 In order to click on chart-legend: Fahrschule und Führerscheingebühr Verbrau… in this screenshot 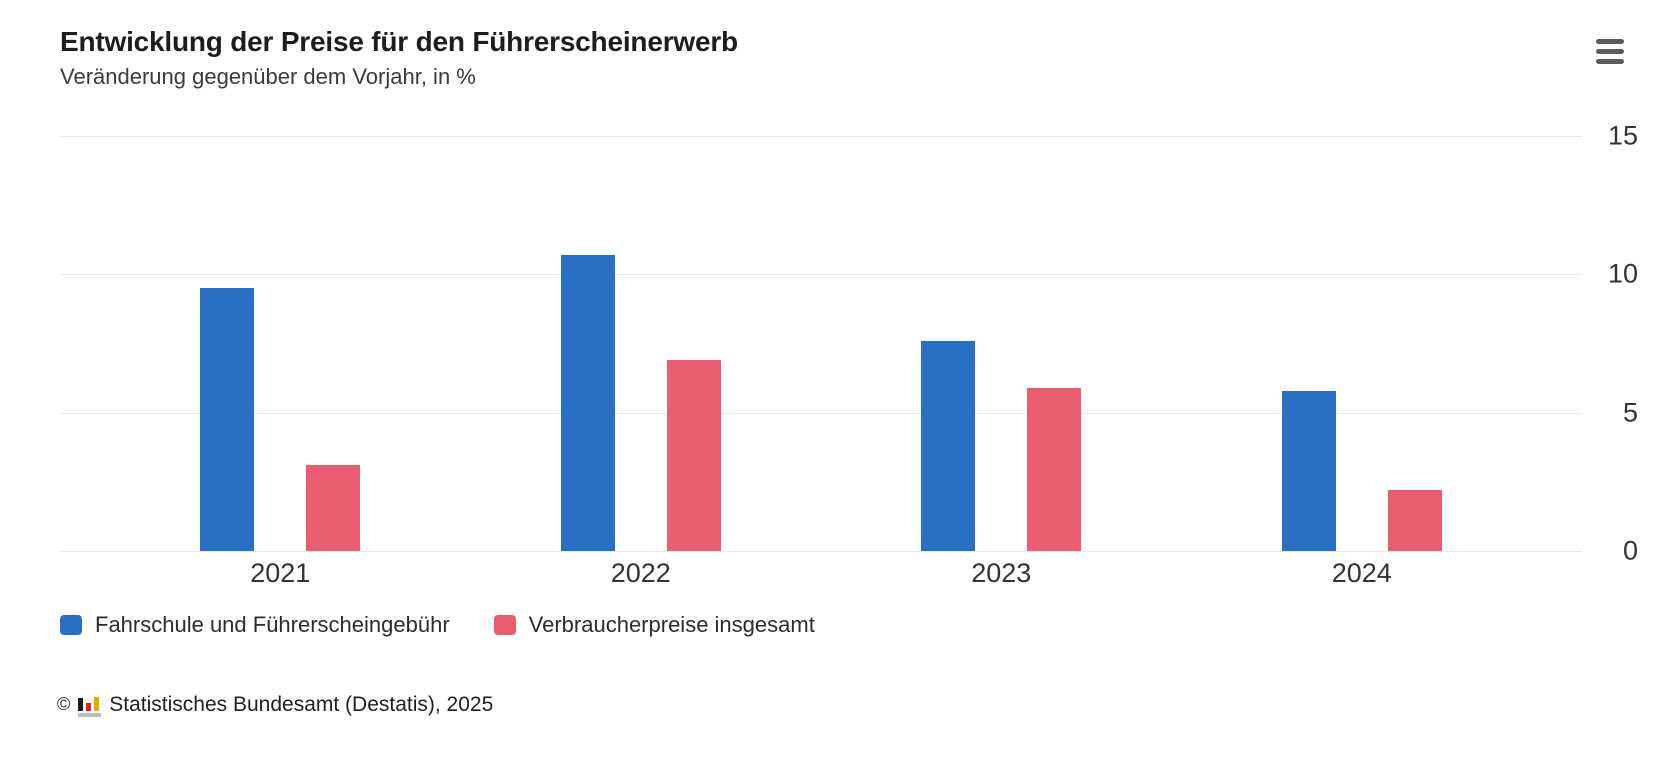, I will do `click(437, 625)`.